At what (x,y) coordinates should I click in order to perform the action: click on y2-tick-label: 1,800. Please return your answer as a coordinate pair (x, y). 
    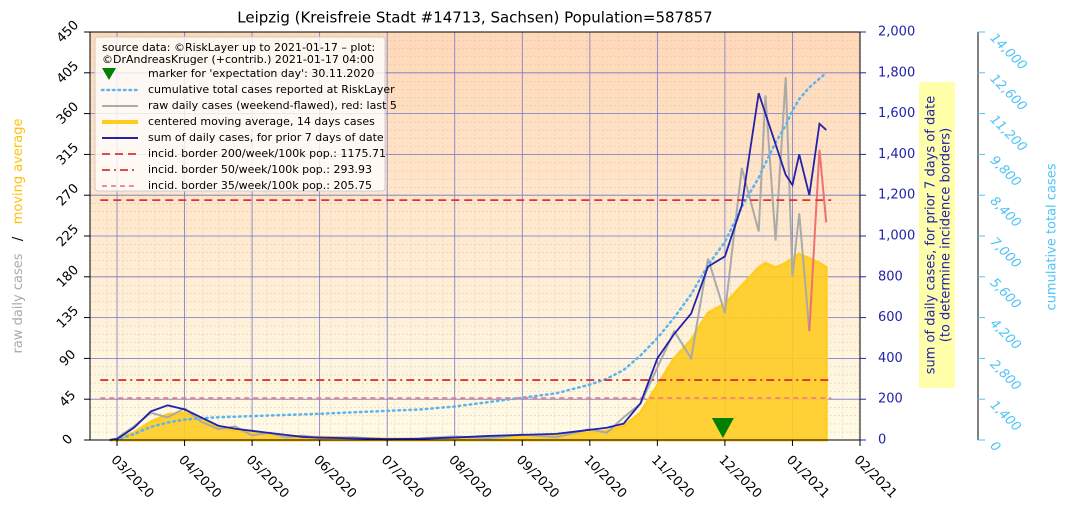
    Looking at the image, I should click on (896, 72).